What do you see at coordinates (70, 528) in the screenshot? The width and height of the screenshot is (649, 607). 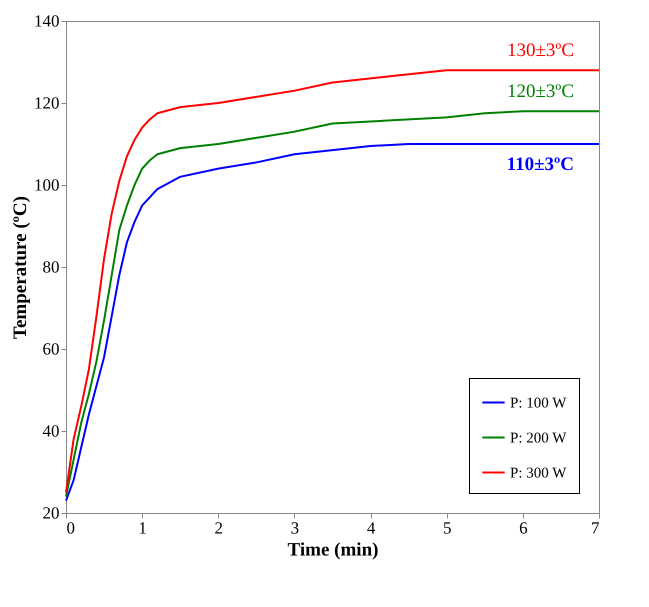 I see `x-tick-label: 0` at bounding box center [70, 528].